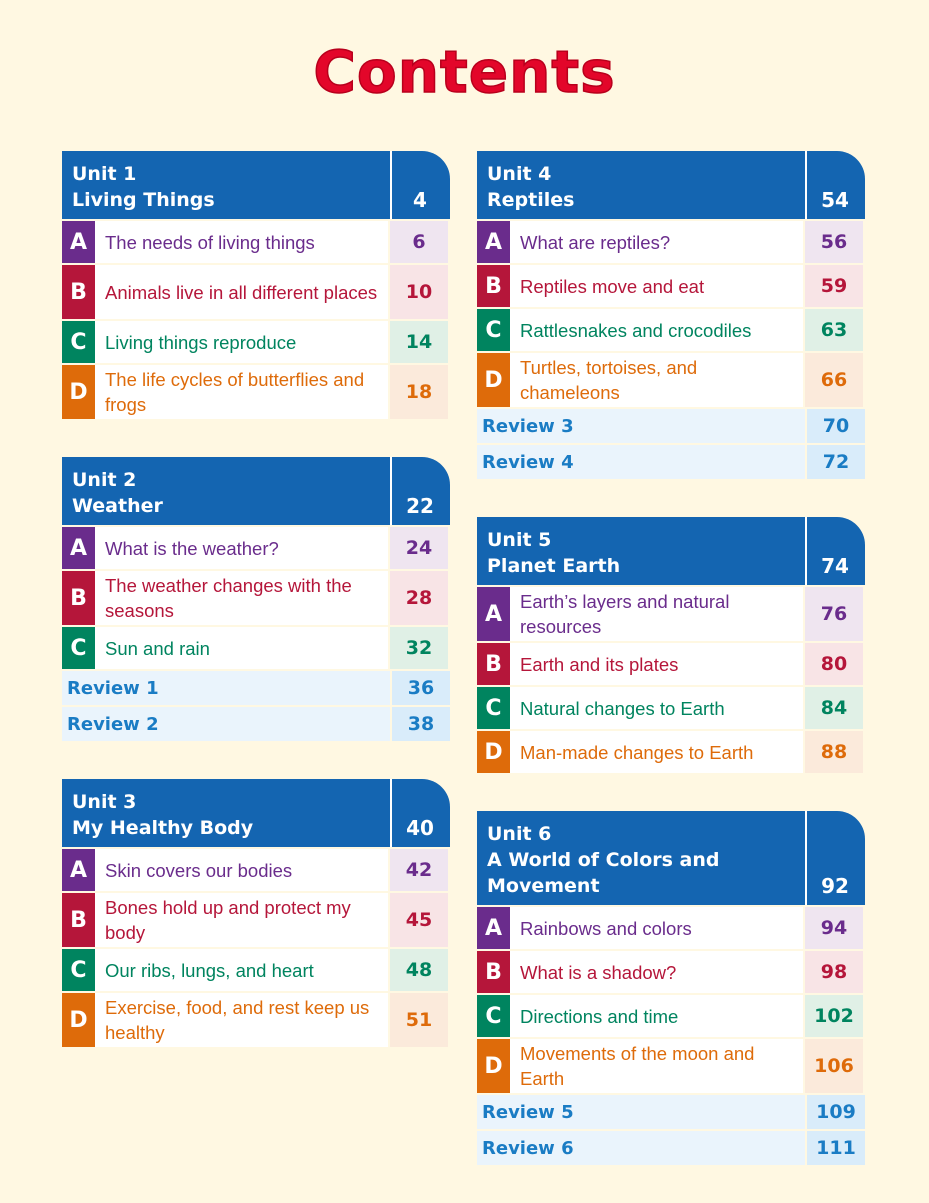  I want to click on lesson-row: C Living things reproduce 14, so click(256, 342).